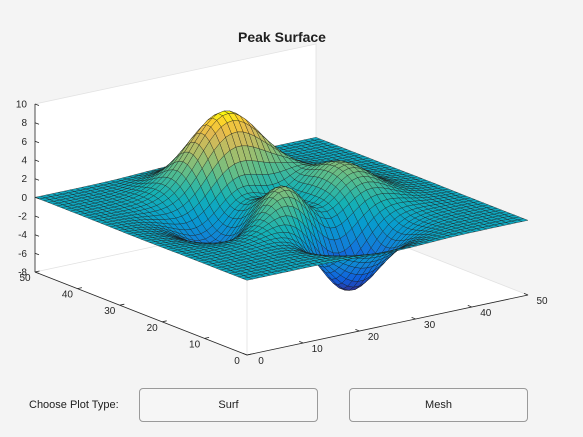 The image size is (583, 437). Describe the element at coordinates (22, 254) in the screenshot. I see `z-tick-label: -6` at that location.